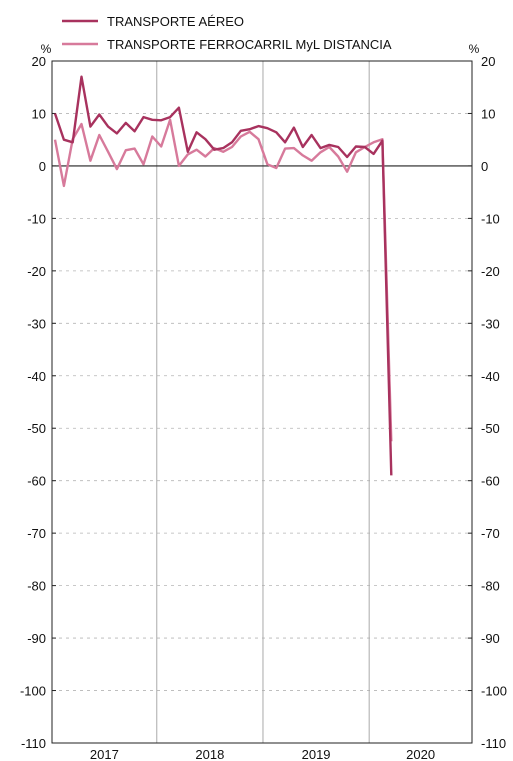 Image resolution: width=513 pixels, height=761 pixels. Describe the element at coordinates (494, 691) in the screenshot. I see `y-tick-label-right: -100` at that location.